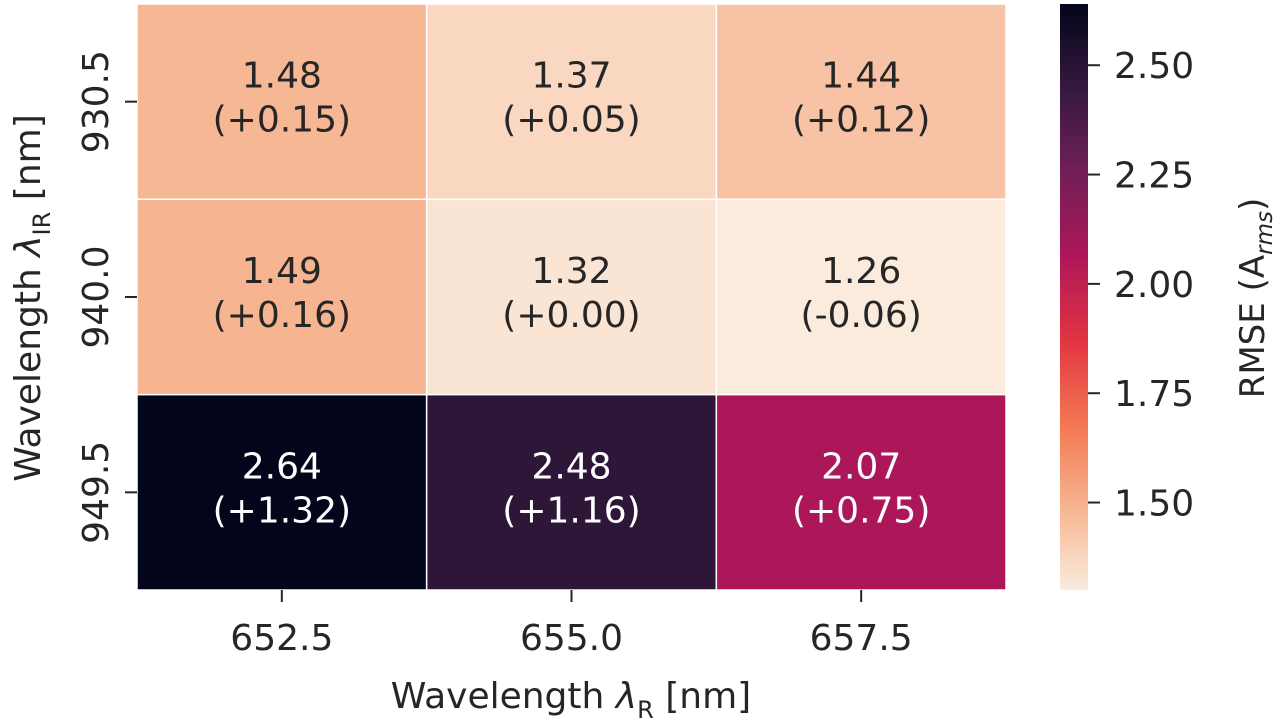 Image resolution: width=1280 pixels, height=728 pixels. I want to click on colorbar-tick-label: 2.25, so click(1154, 176).